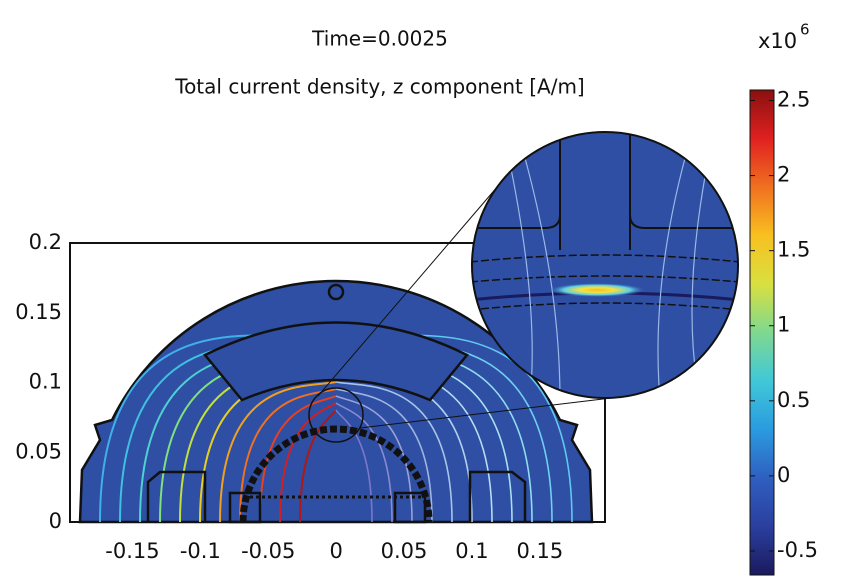 The image size is (847, 579). I want to click on colorbar-exponent: 6, so click(805, 30).